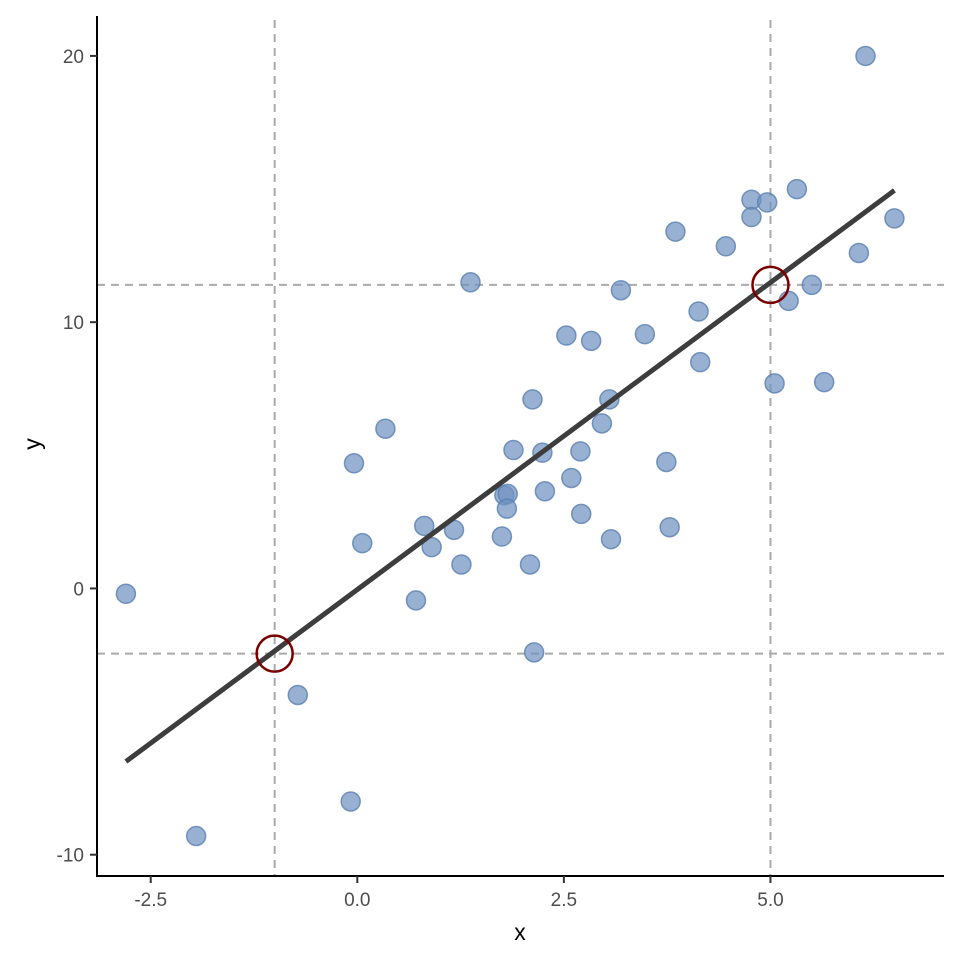 Image resolution: width=960 pixels, height=960 pixels. I want to click on y-tick-label: 0, so click(78, 589).